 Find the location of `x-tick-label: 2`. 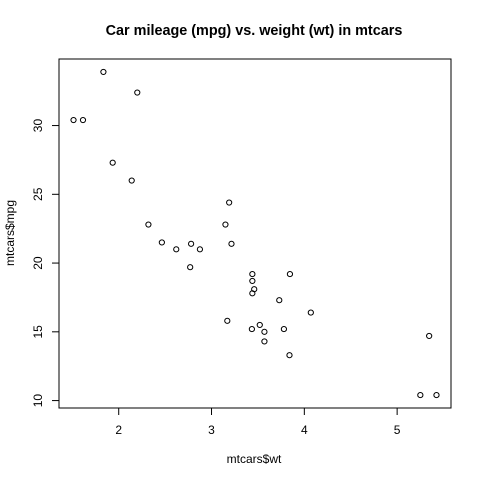

x-tick-label: 2 is located at coordinates (118, 430).